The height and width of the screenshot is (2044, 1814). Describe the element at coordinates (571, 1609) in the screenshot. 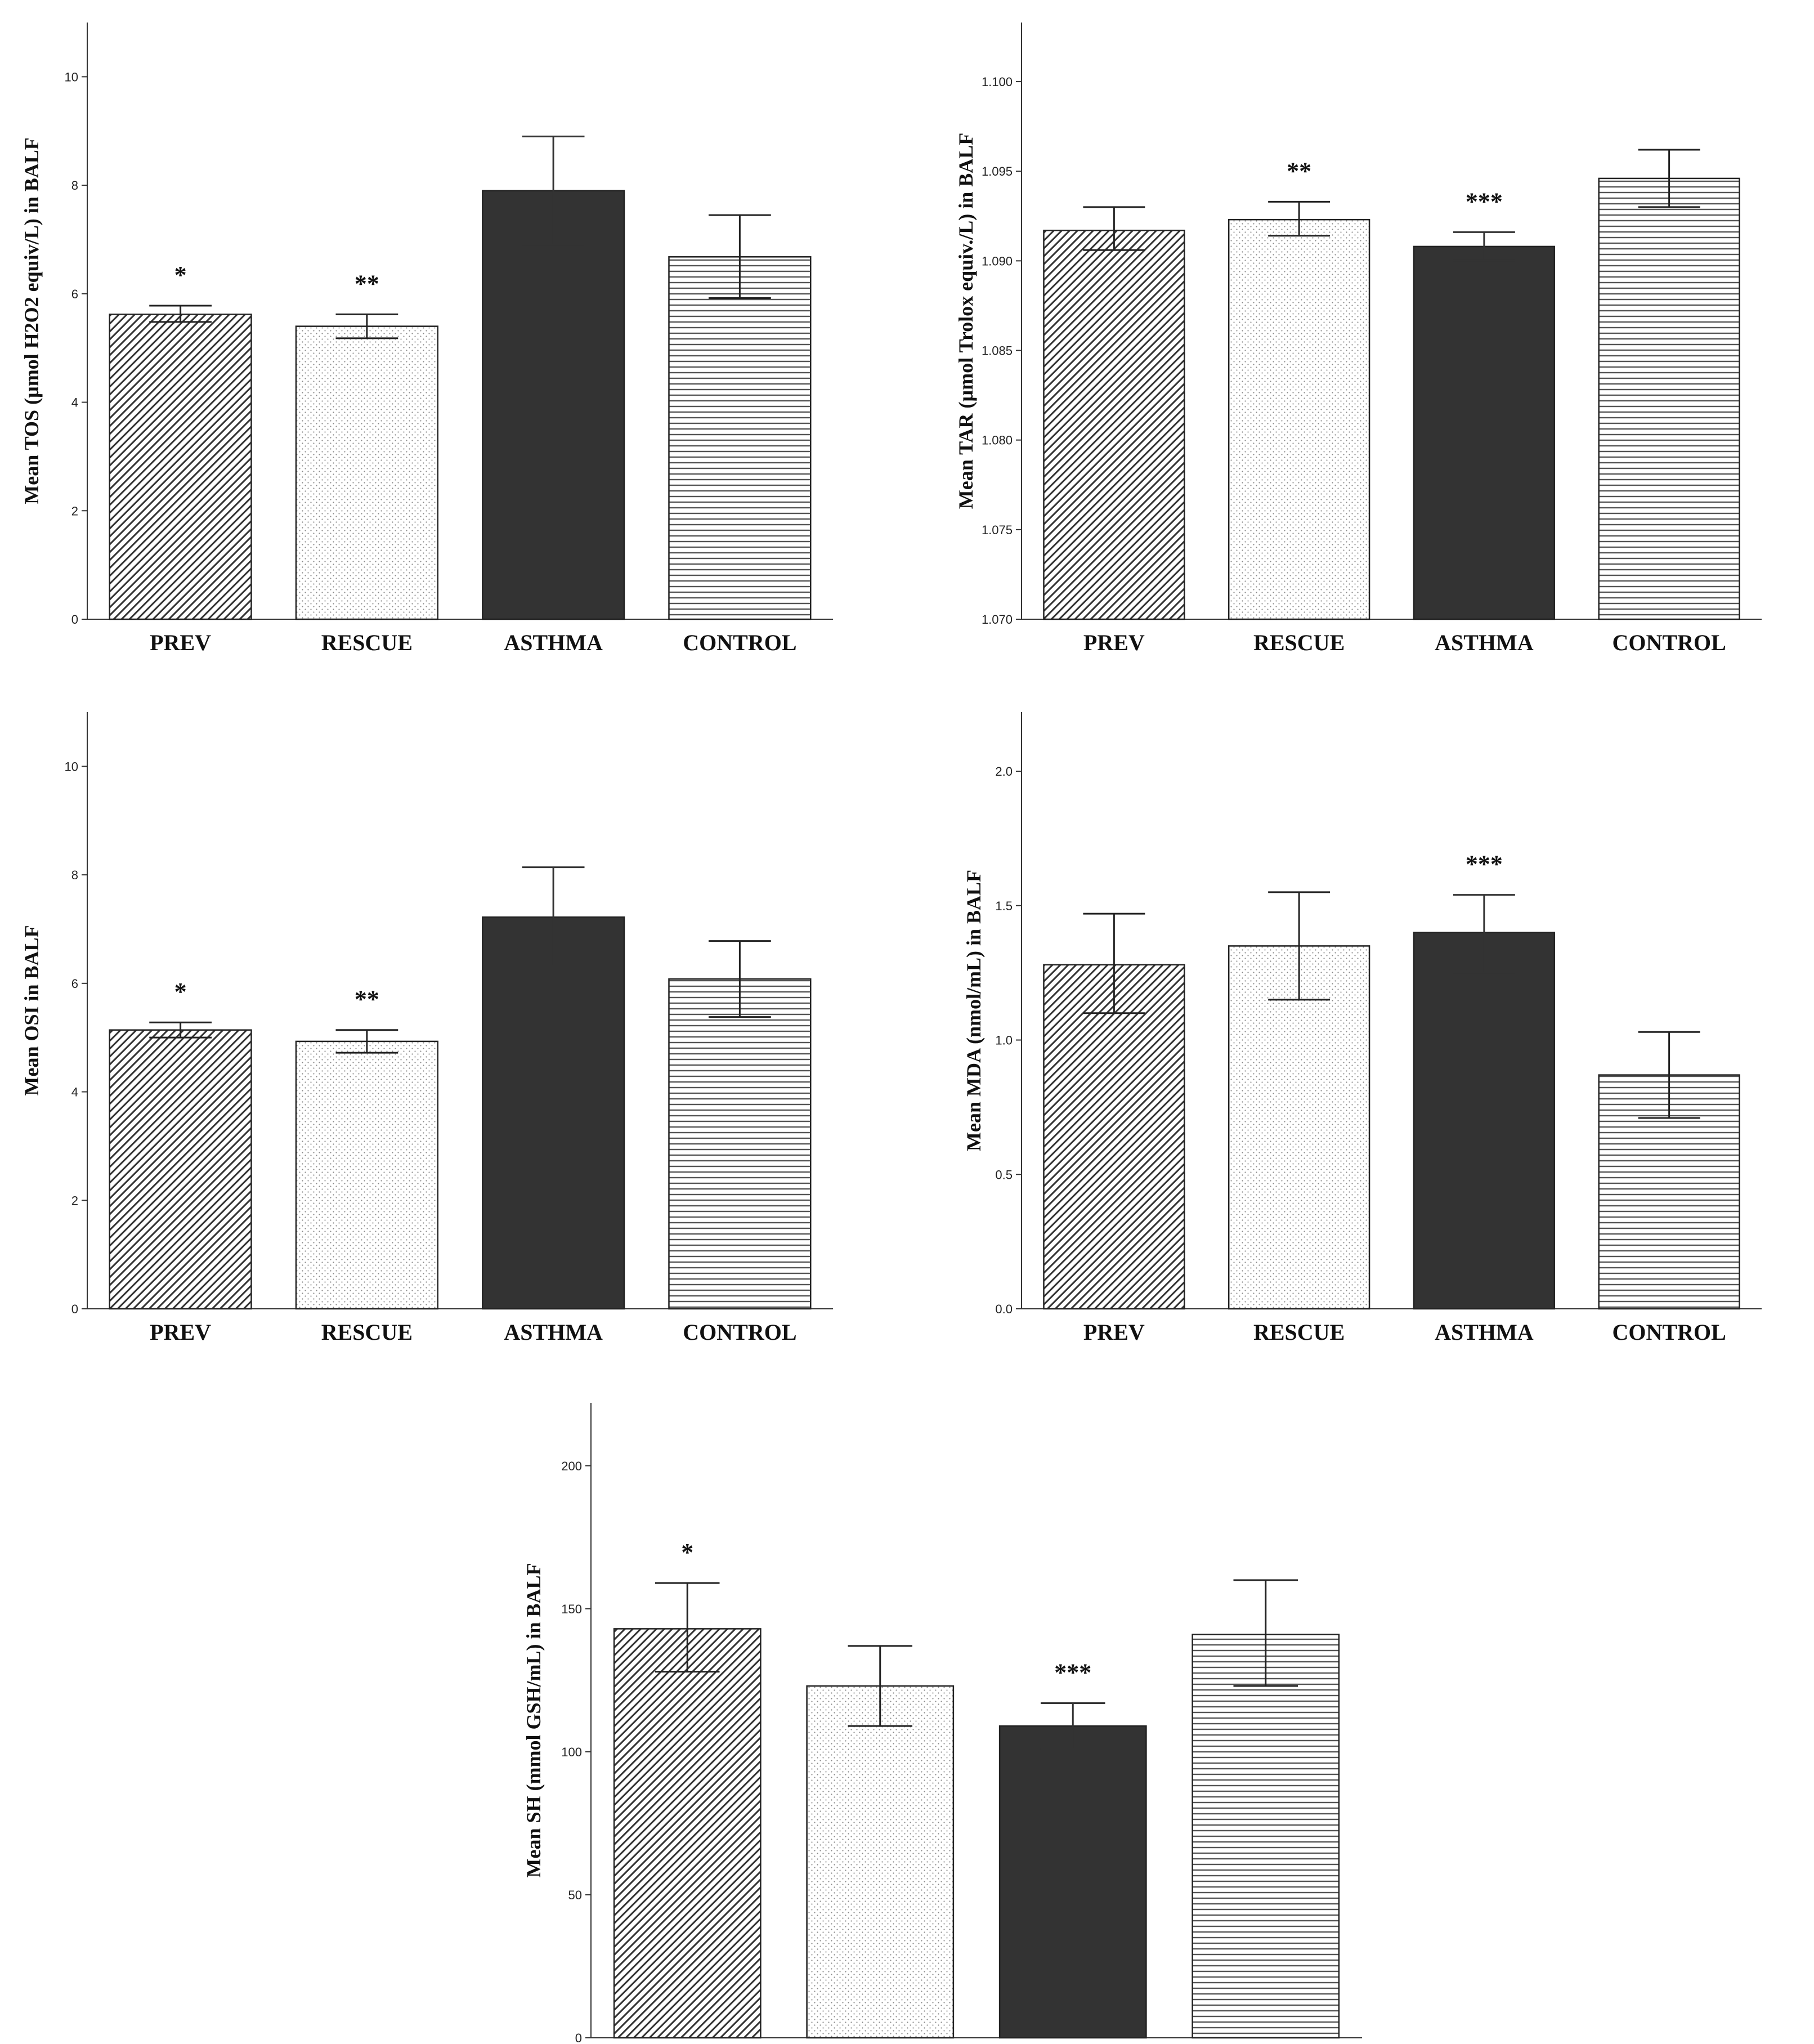

I see `y-tick-label: 150` at that location.